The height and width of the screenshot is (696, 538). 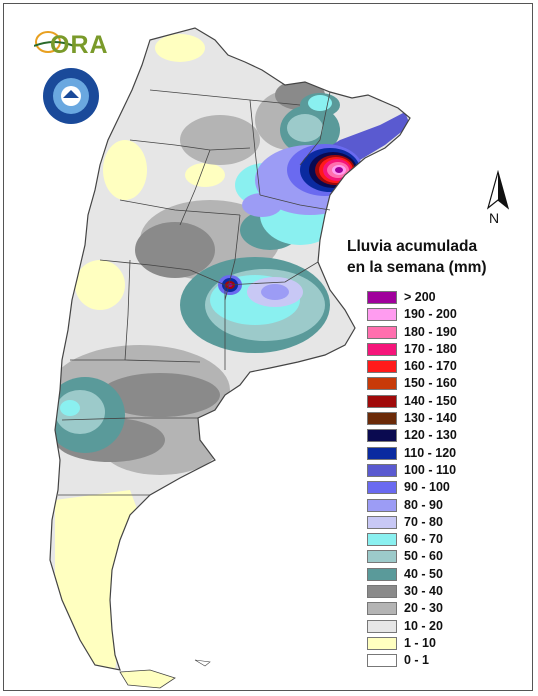 I want to click on legend-label: 130 - 140, so click(x=430, y=418).